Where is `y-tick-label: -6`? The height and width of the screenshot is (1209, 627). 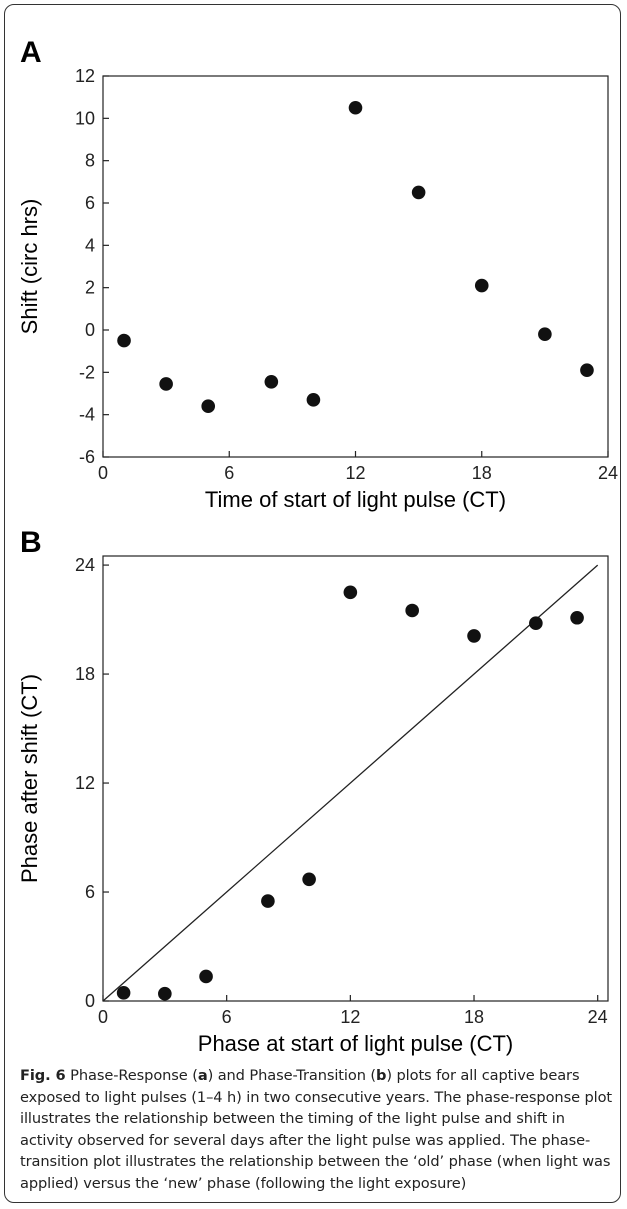
y-tick-label: -6 is located at coordinates (87, 457).